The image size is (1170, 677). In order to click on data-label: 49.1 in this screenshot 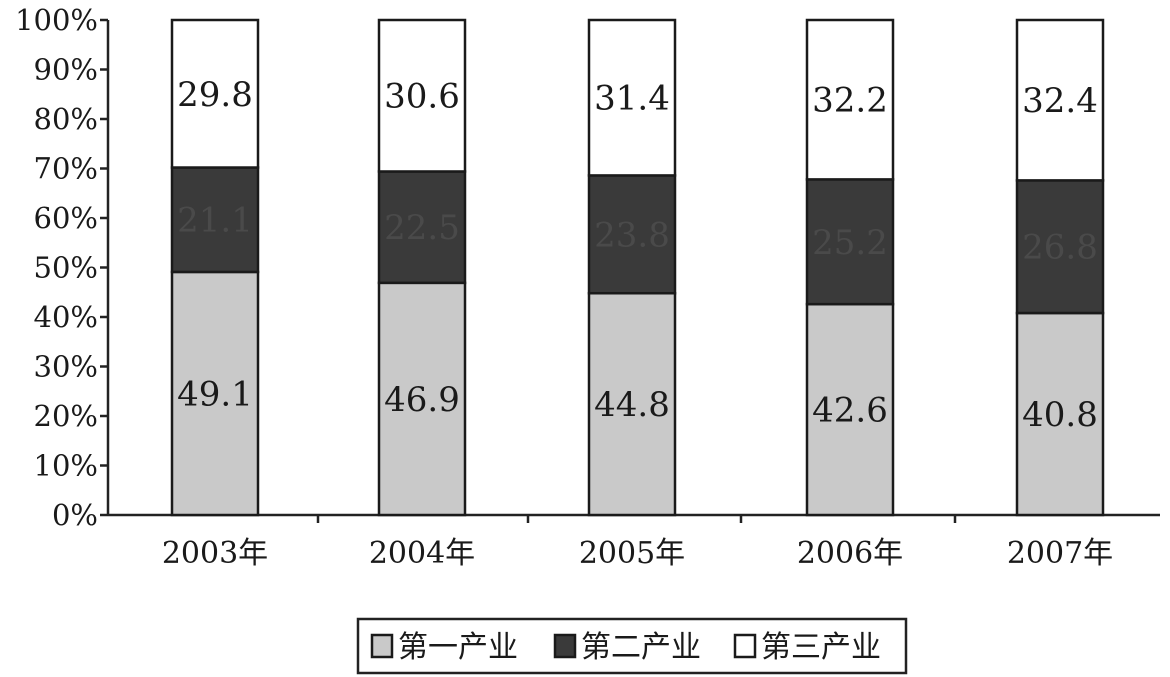, I will do `click(215, 394)`.